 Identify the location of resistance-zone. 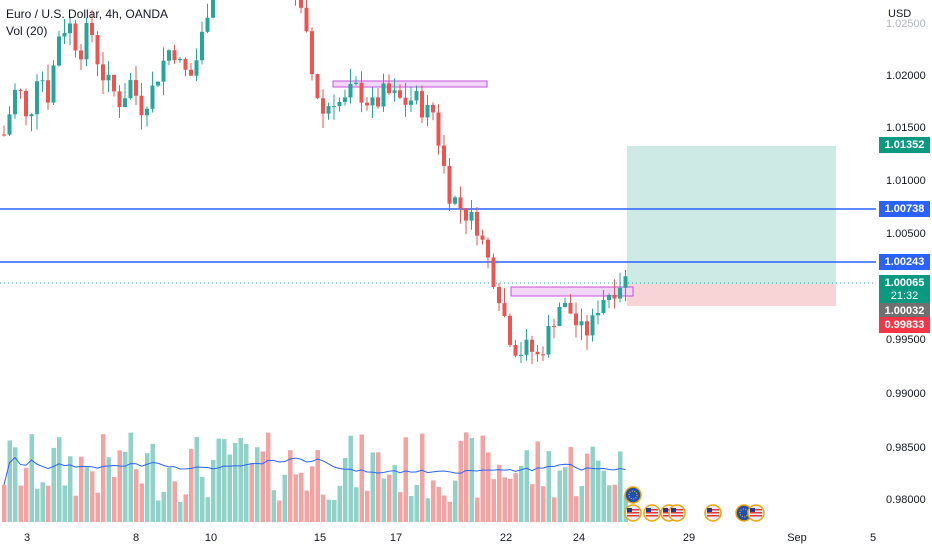
(410, 84).